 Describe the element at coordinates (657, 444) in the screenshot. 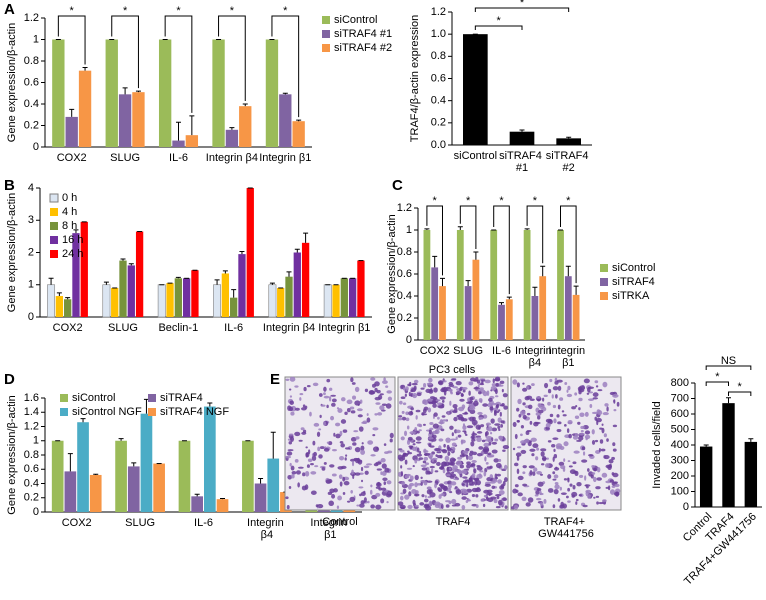

I see `y-axis-label: Invaded cells/field` at that location.